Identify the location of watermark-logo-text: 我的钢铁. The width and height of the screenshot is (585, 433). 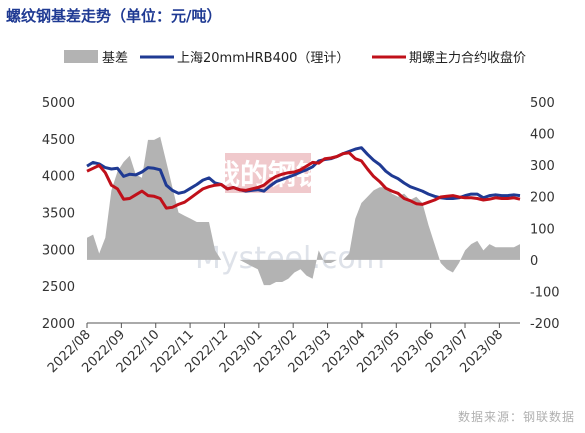
(268, 174).